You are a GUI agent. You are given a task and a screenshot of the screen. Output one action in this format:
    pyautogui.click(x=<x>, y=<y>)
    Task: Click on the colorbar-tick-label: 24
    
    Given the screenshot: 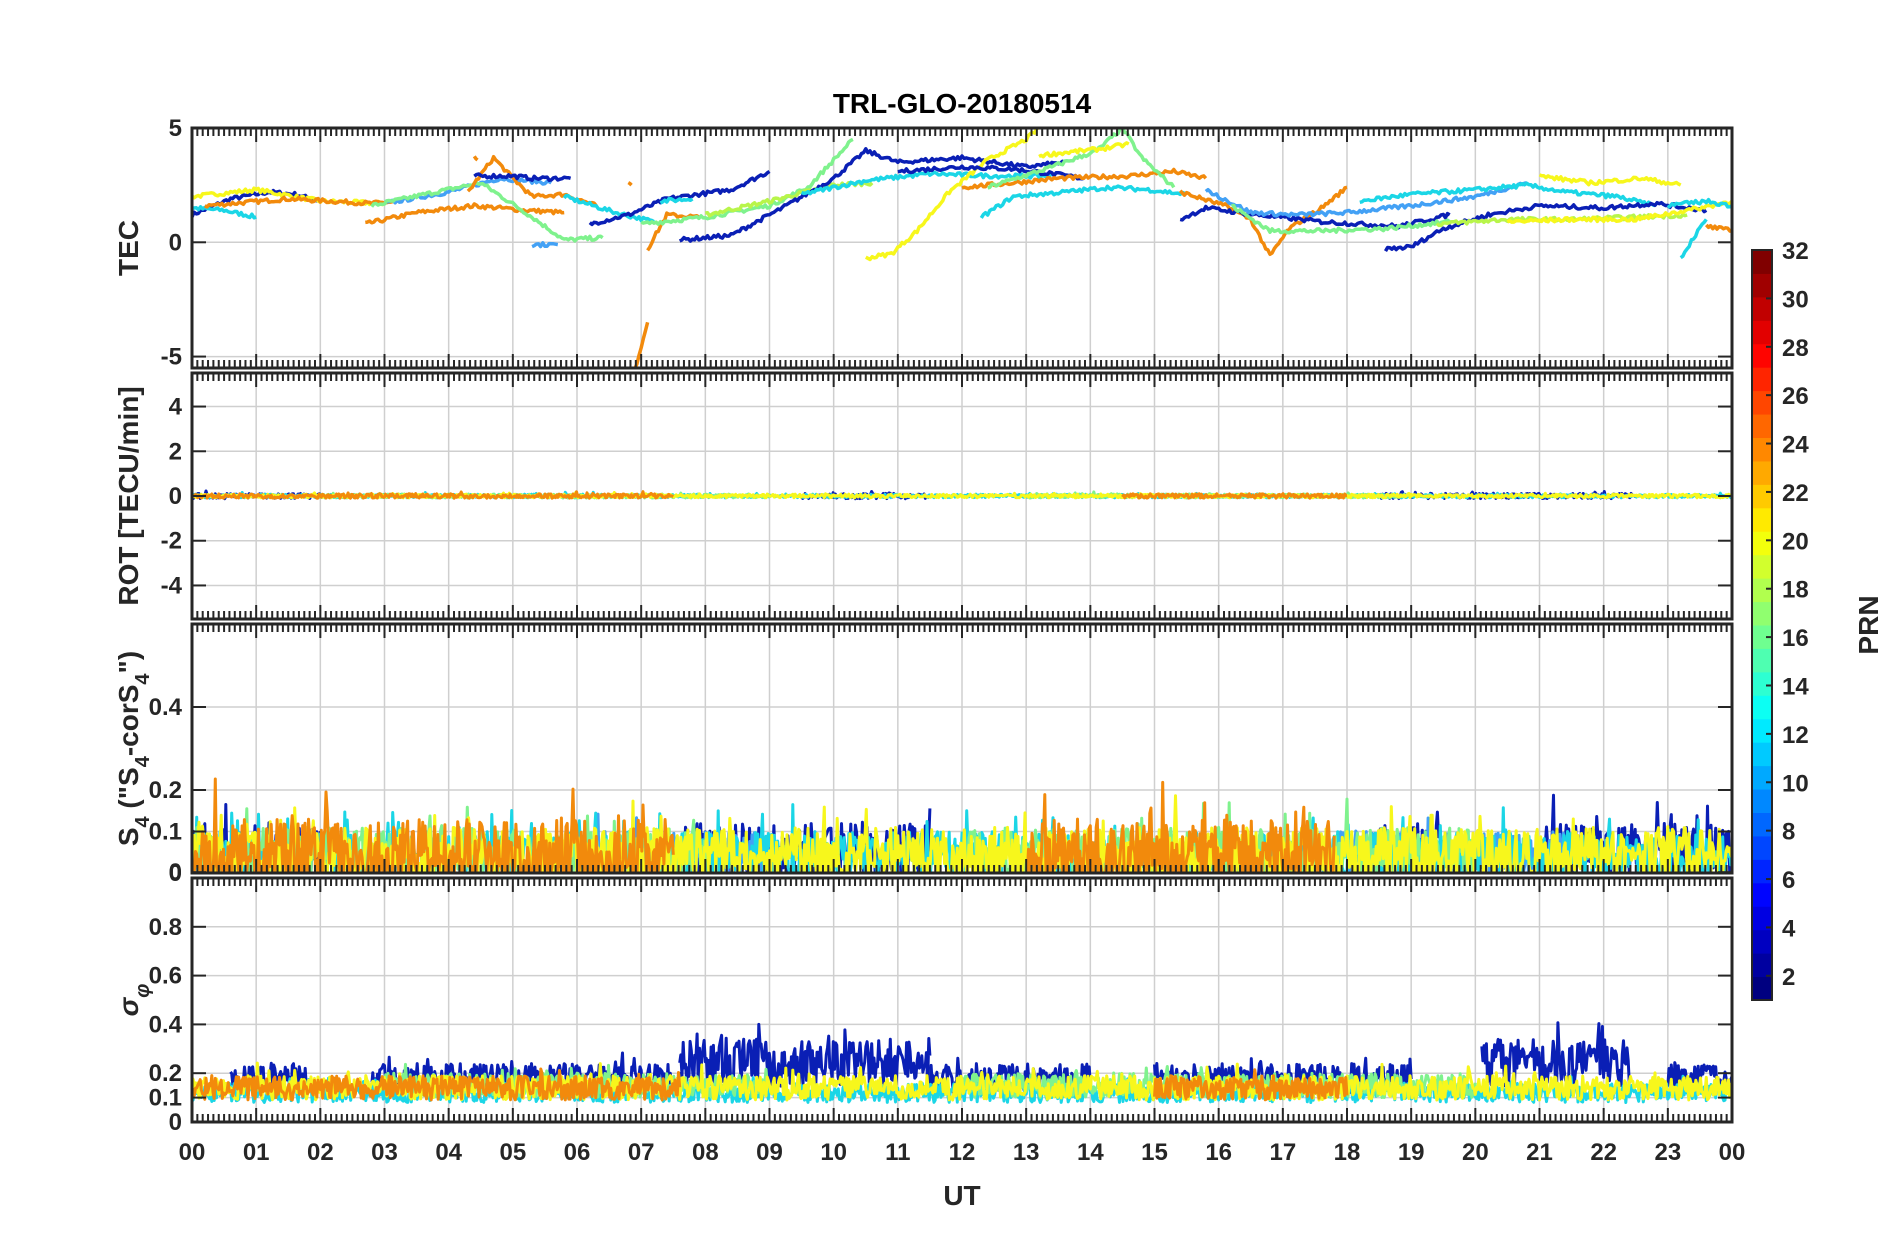 What is the action you would take?
    pyautogui.click(x=1795, y=445)
    